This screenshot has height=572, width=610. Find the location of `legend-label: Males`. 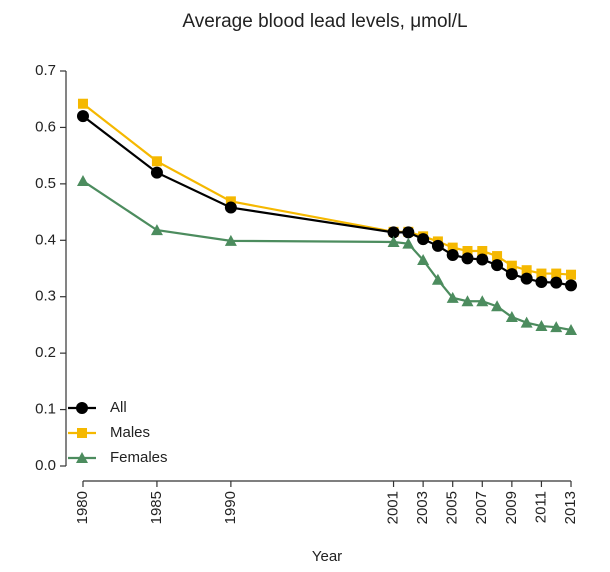

legend-label: Males is located at coordinates (130, 432).